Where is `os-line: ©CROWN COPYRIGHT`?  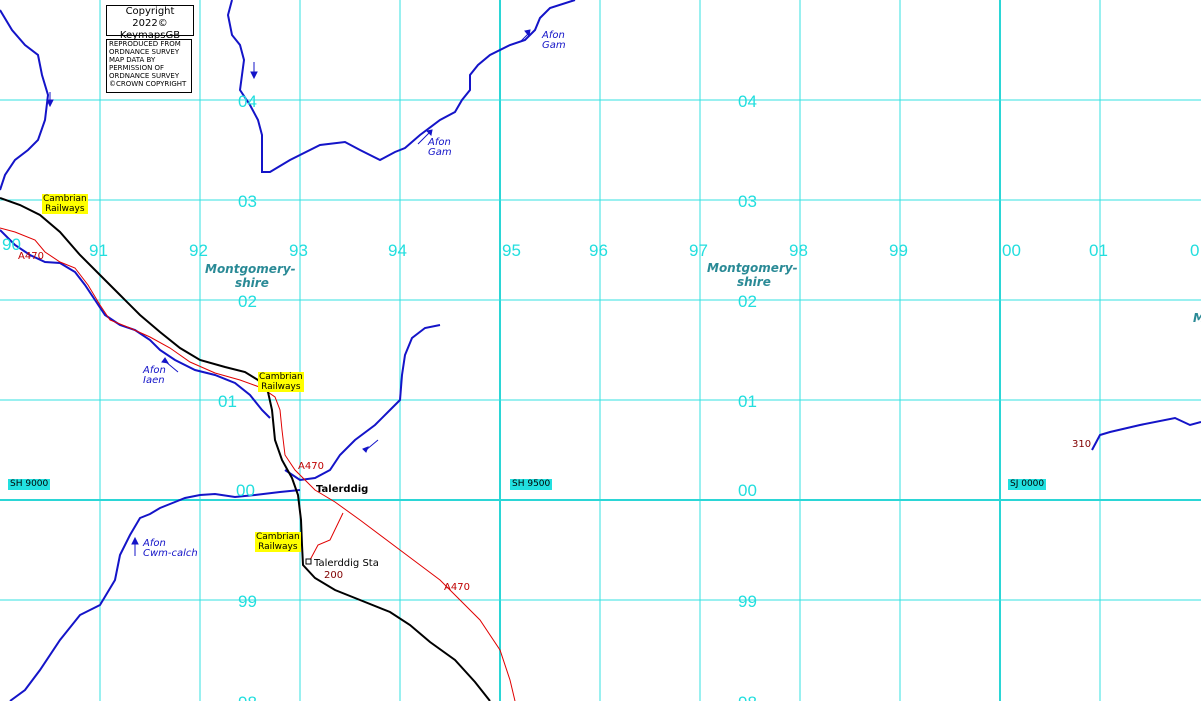 os-line: ©CROWN COPYRIGHT is located at coordinates (148, 84).